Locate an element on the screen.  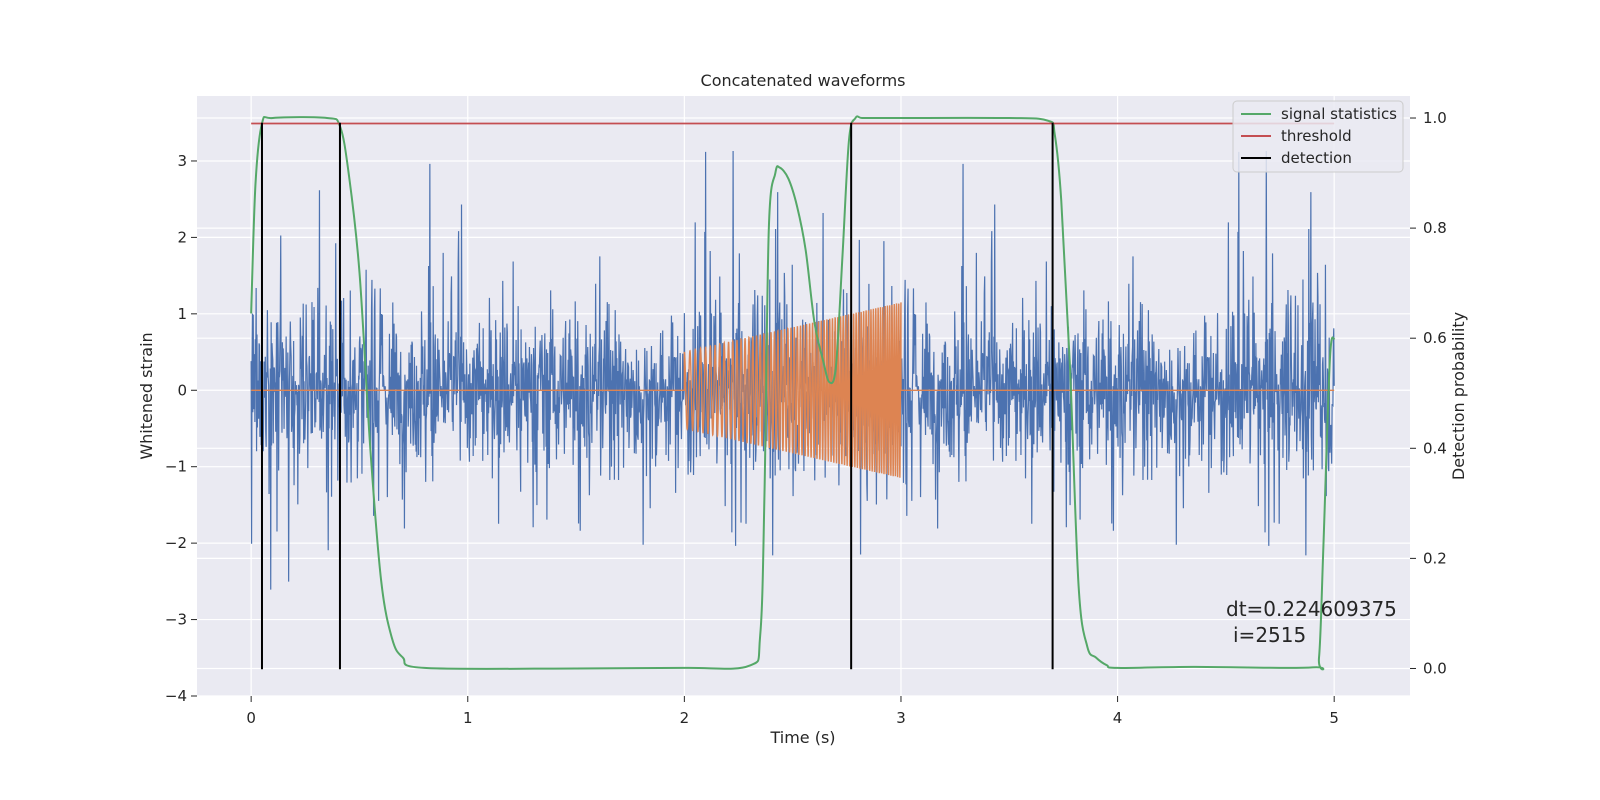
x-tick-label: 3 is located at coordinates (901, 718).